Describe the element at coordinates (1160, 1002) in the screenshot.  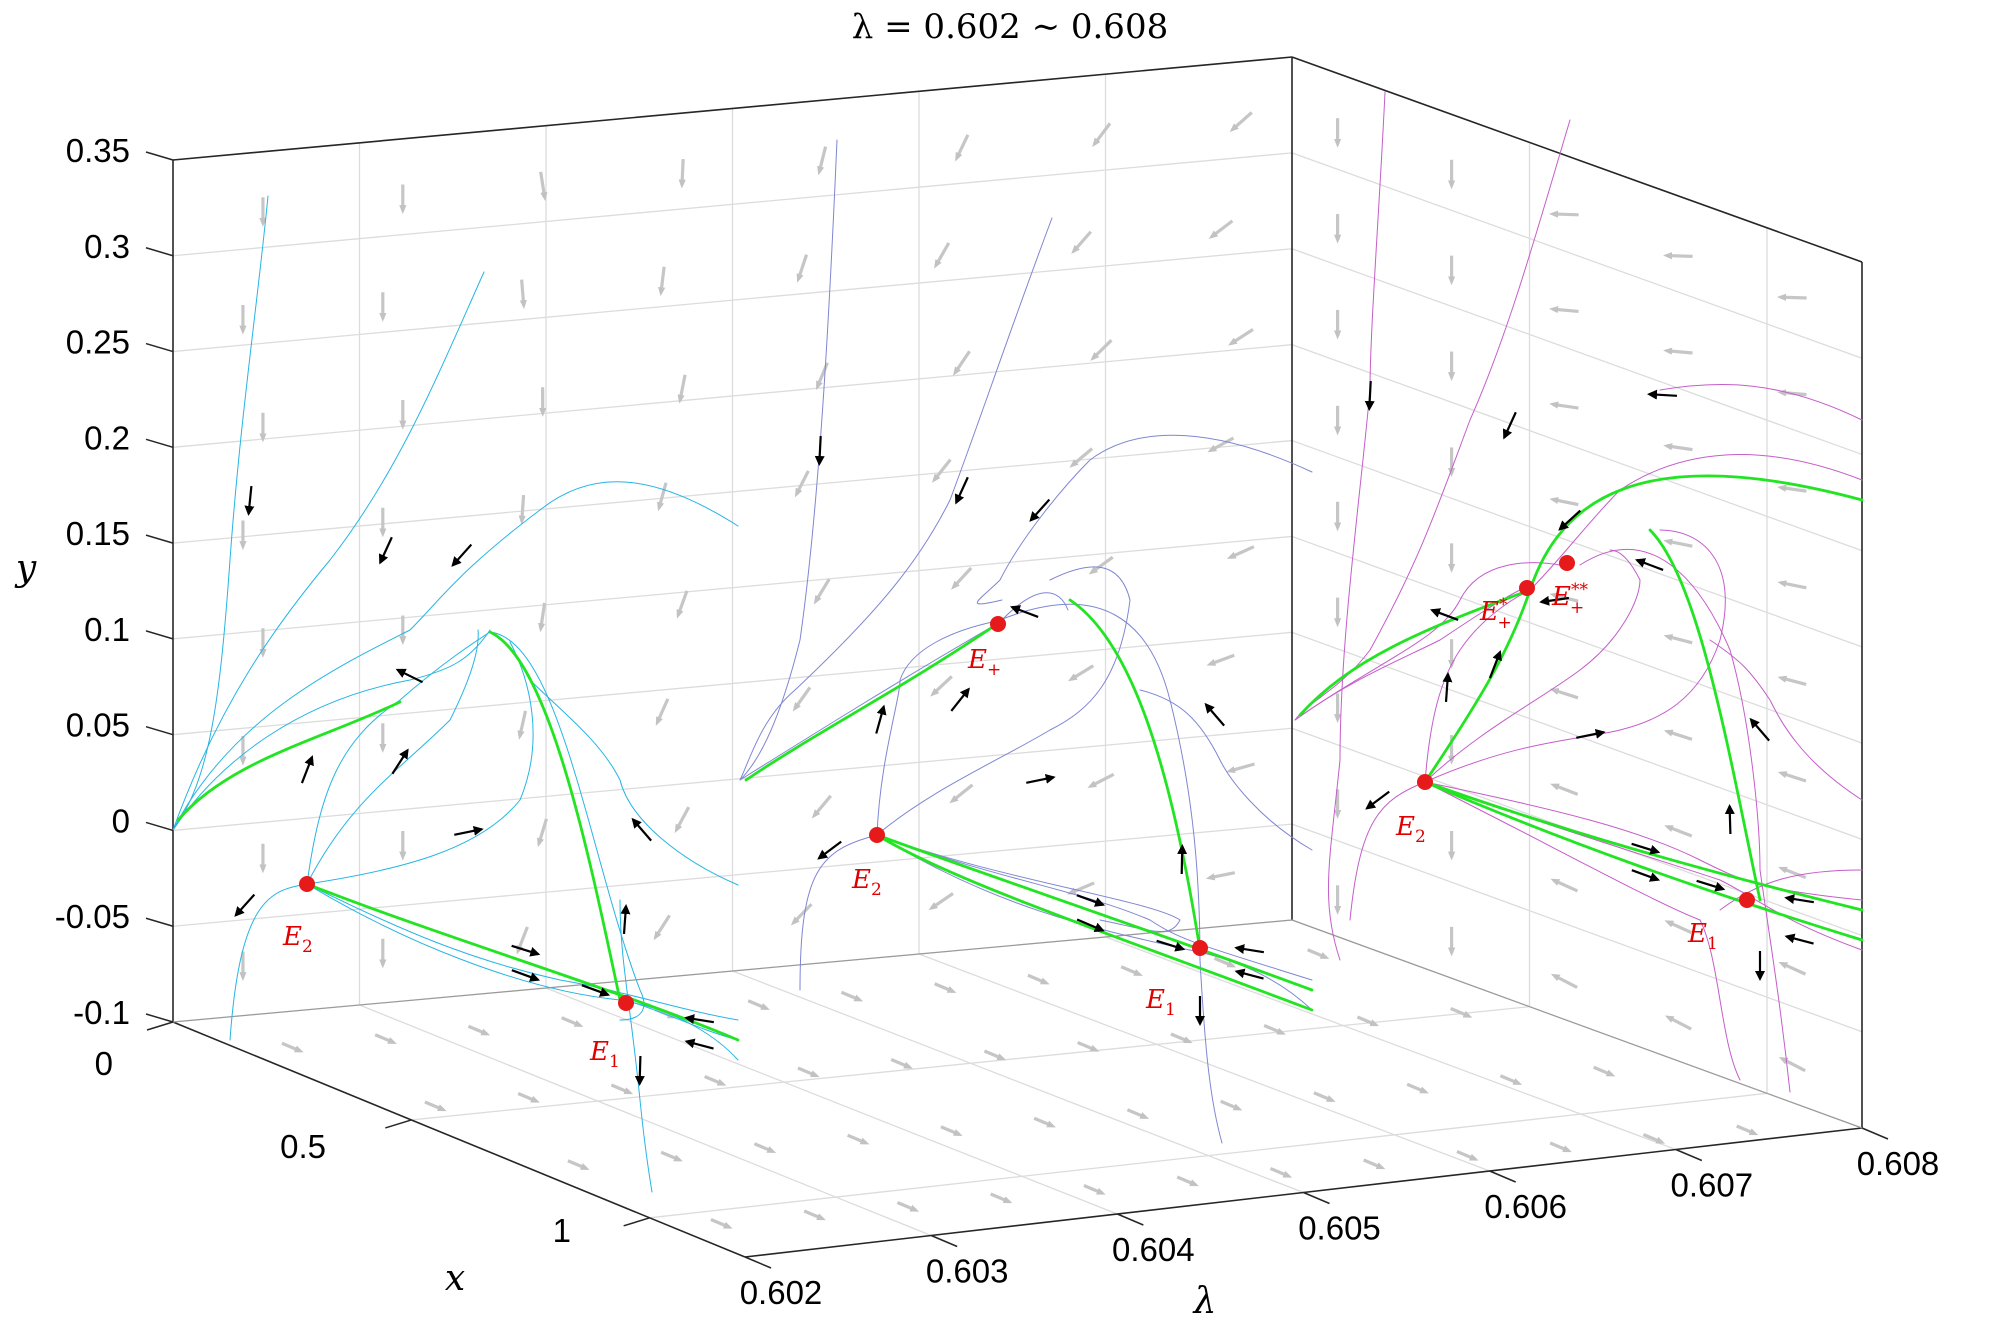
I see `equilibrium-label: E1` at that location.